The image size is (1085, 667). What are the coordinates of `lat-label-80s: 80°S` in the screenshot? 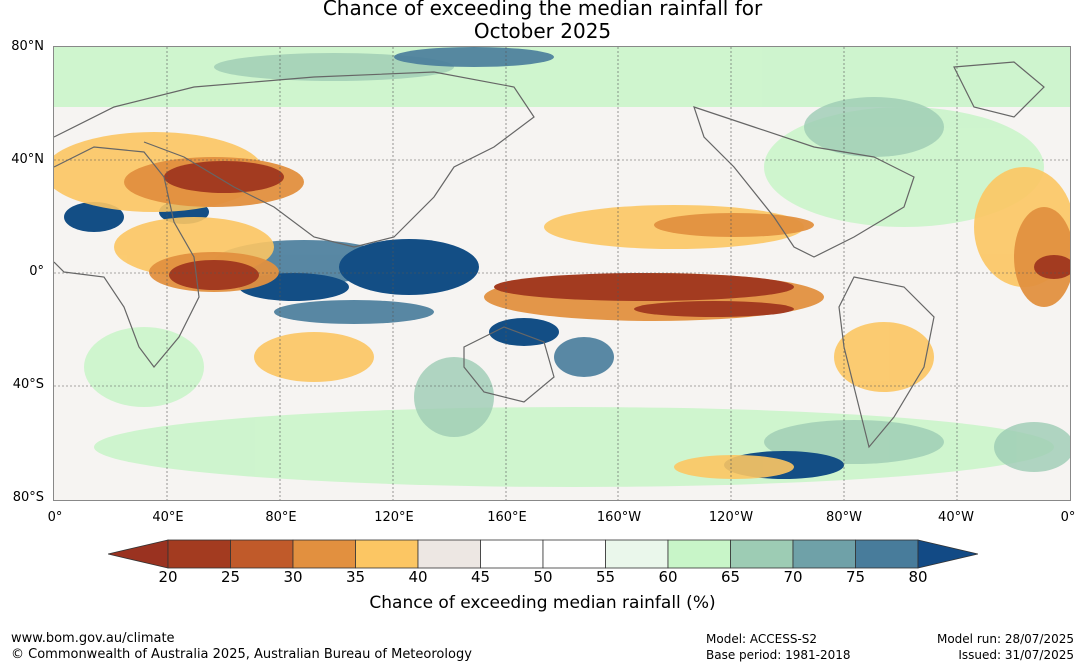 It's located at (28, 497).